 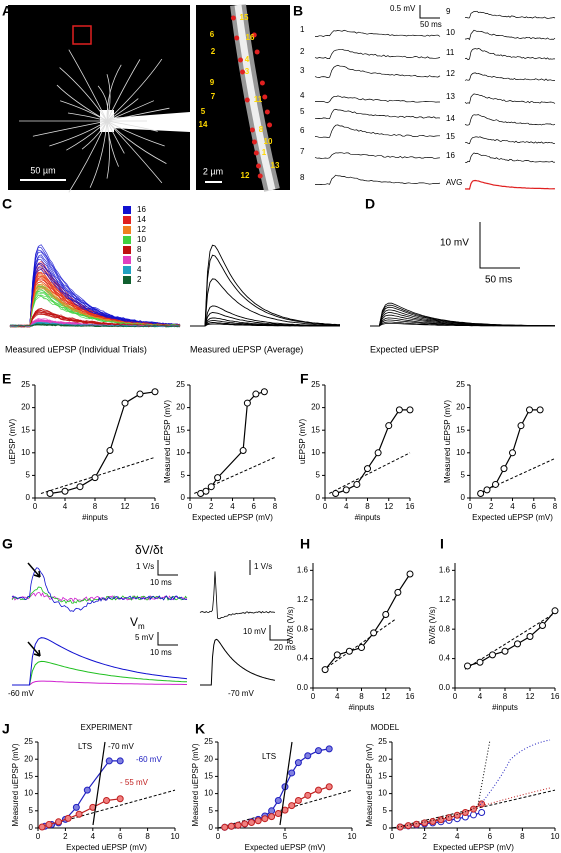 What do you see at coordinates (121, 746) in the screenshot?
I see `annotation: -70 mV` at bounding box center [121, 746].